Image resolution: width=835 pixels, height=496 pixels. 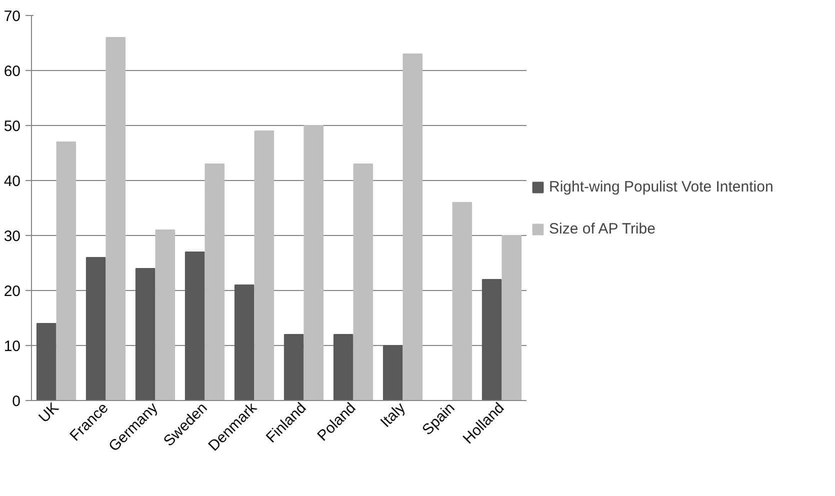 What do you see at coordinates (393, 415) in the screenshot?
I see `x-tick-label: Italy` at bounding box center [393, 415].